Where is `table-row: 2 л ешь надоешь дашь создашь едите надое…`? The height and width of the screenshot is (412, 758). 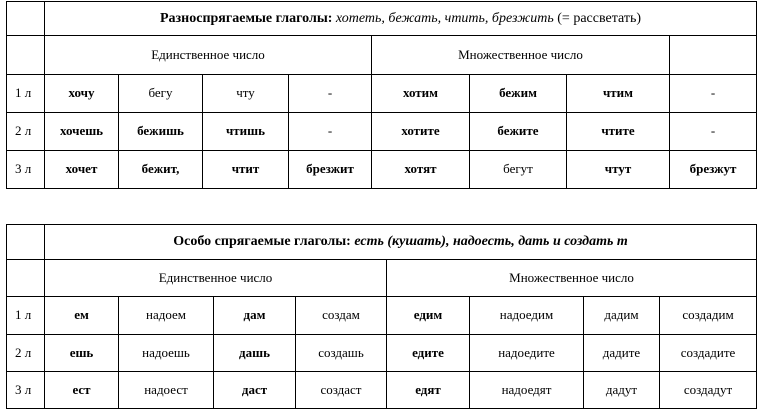
table-row: 2 л ешь надоешь дашь создашь едите надое… is located at coordinates (382, 352).